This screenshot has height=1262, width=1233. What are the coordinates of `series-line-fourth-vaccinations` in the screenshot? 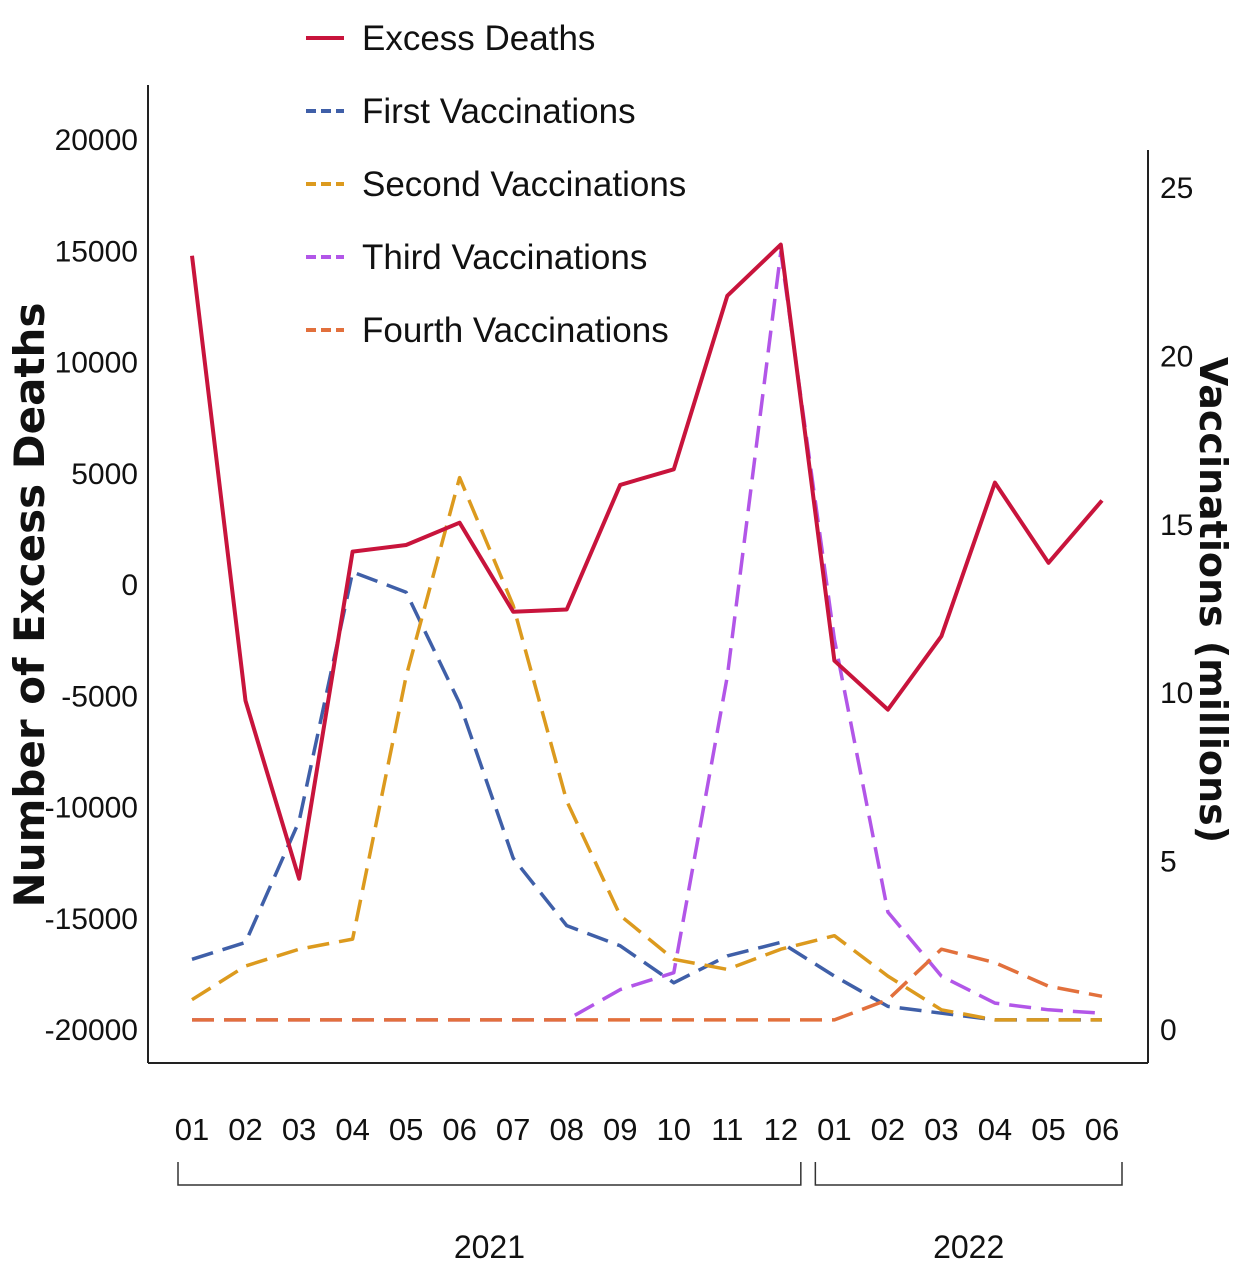 It's located at (647, 984).